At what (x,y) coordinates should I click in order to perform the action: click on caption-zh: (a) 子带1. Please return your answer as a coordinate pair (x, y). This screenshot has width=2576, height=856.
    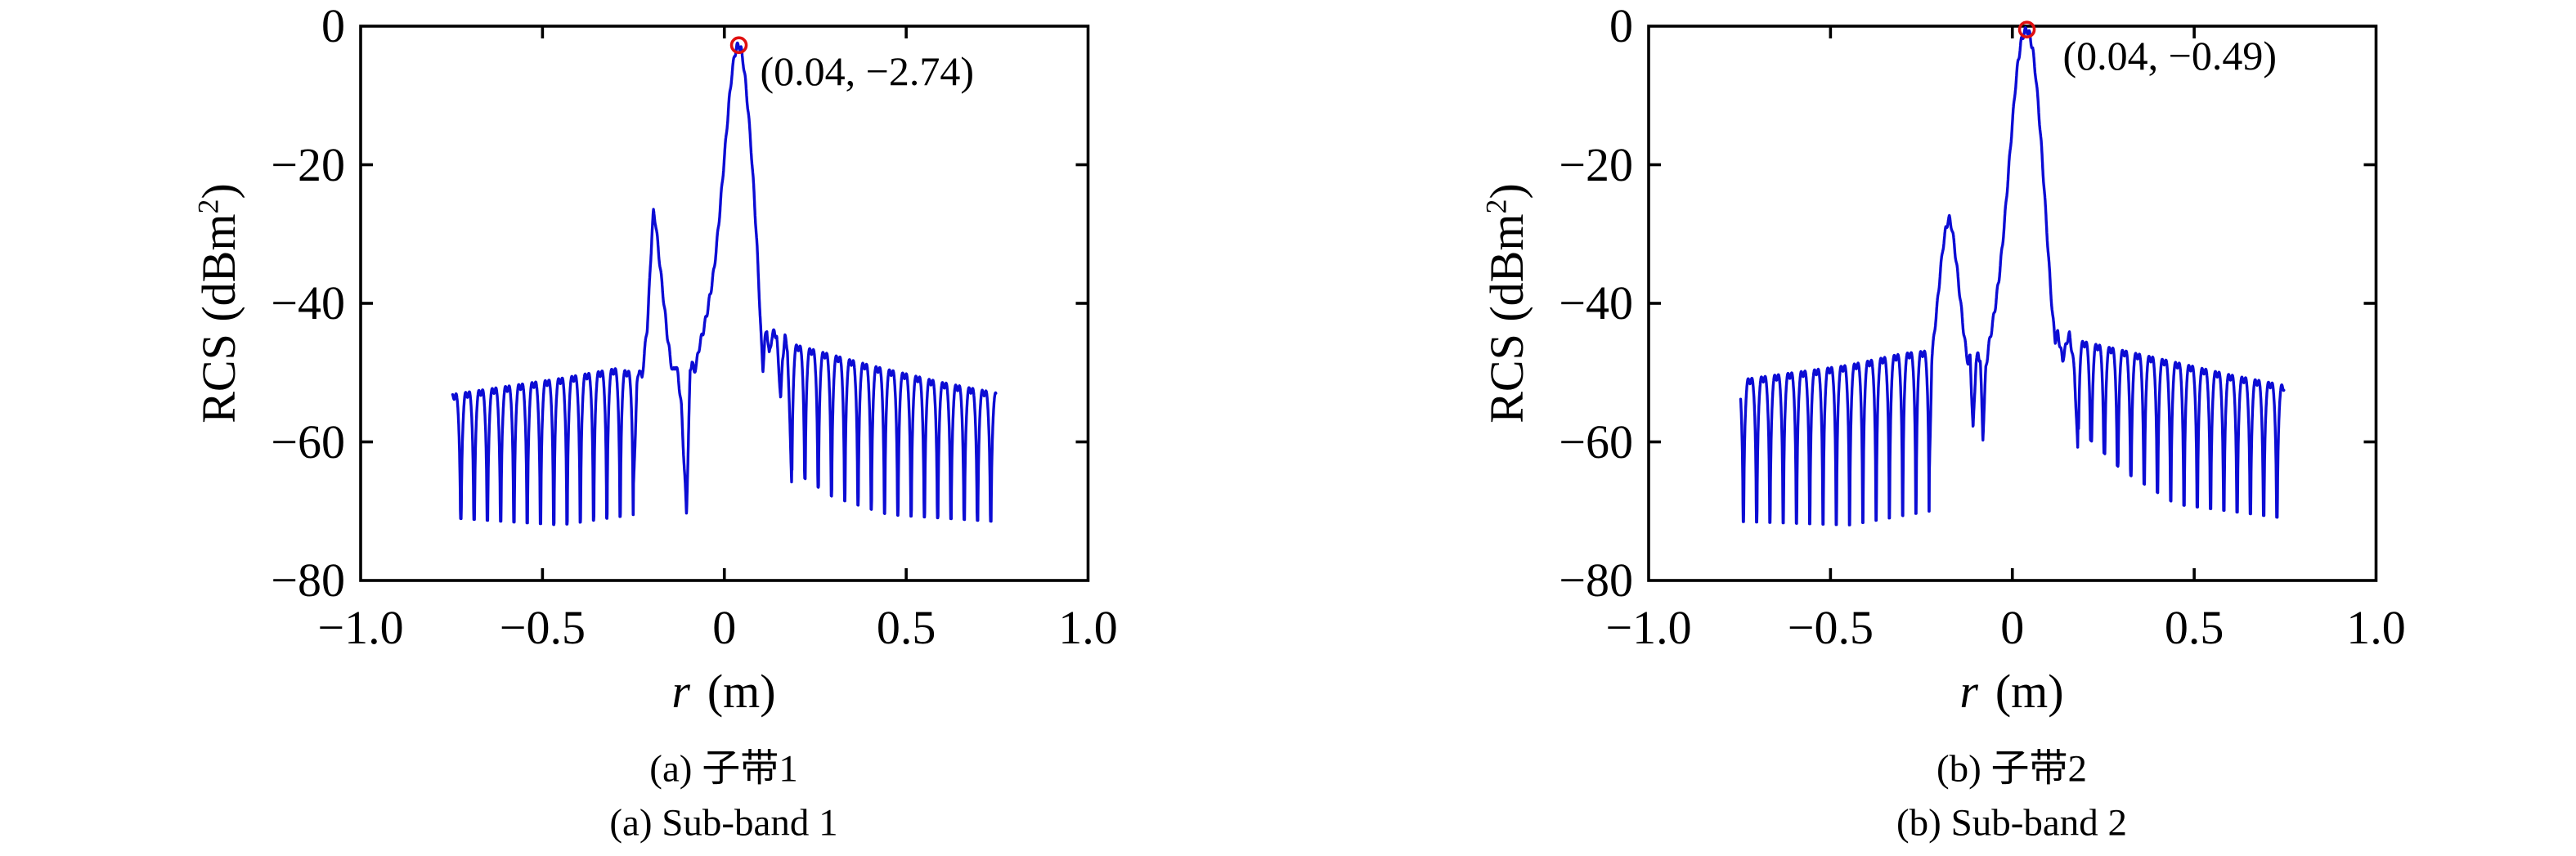
    Looking at the image, I should click on (724, 769).